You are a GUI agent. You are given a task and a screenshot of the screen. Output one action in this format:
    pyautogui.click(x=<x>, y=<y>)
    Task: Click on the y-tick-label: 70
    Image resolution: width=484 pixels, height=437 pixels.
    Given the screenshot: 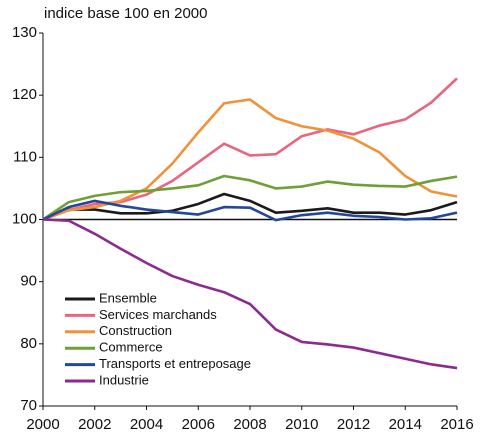 What is the action you would take?
    pyautogui.click(x=28, y=405)
    